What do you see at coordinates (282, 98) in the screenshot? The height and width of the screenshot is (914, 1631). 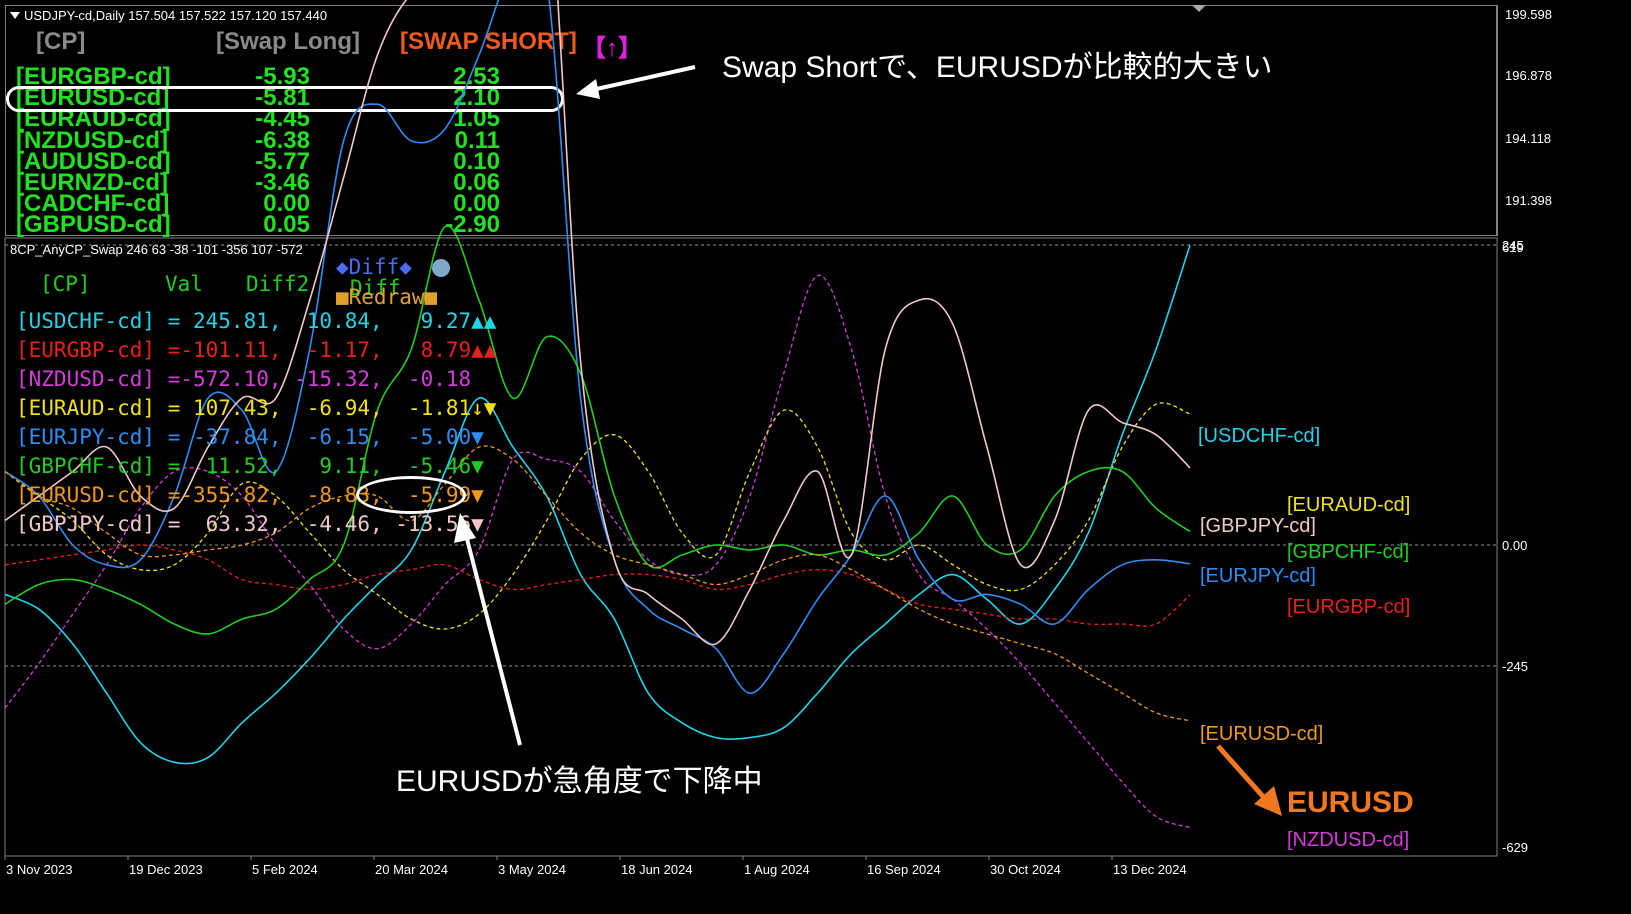 I see `swap-long-cell: -5.81` at bounding box center [282, 98].